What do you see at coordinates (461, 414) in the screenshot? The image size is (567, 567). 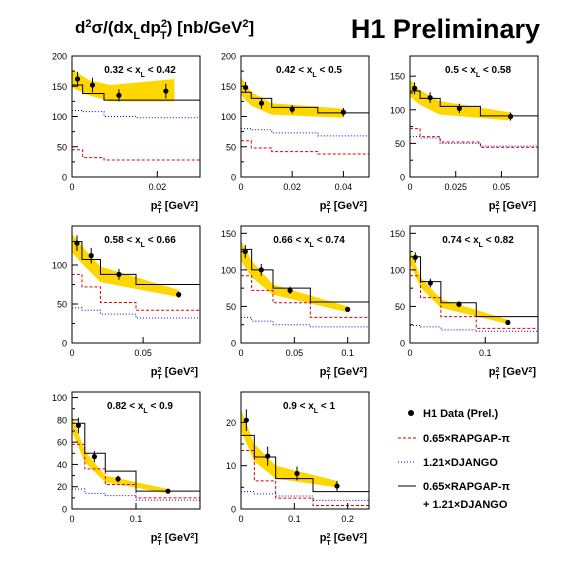 I see `legend-data-label: H1 Data (Prel.)` at bounding box center [461, 414].